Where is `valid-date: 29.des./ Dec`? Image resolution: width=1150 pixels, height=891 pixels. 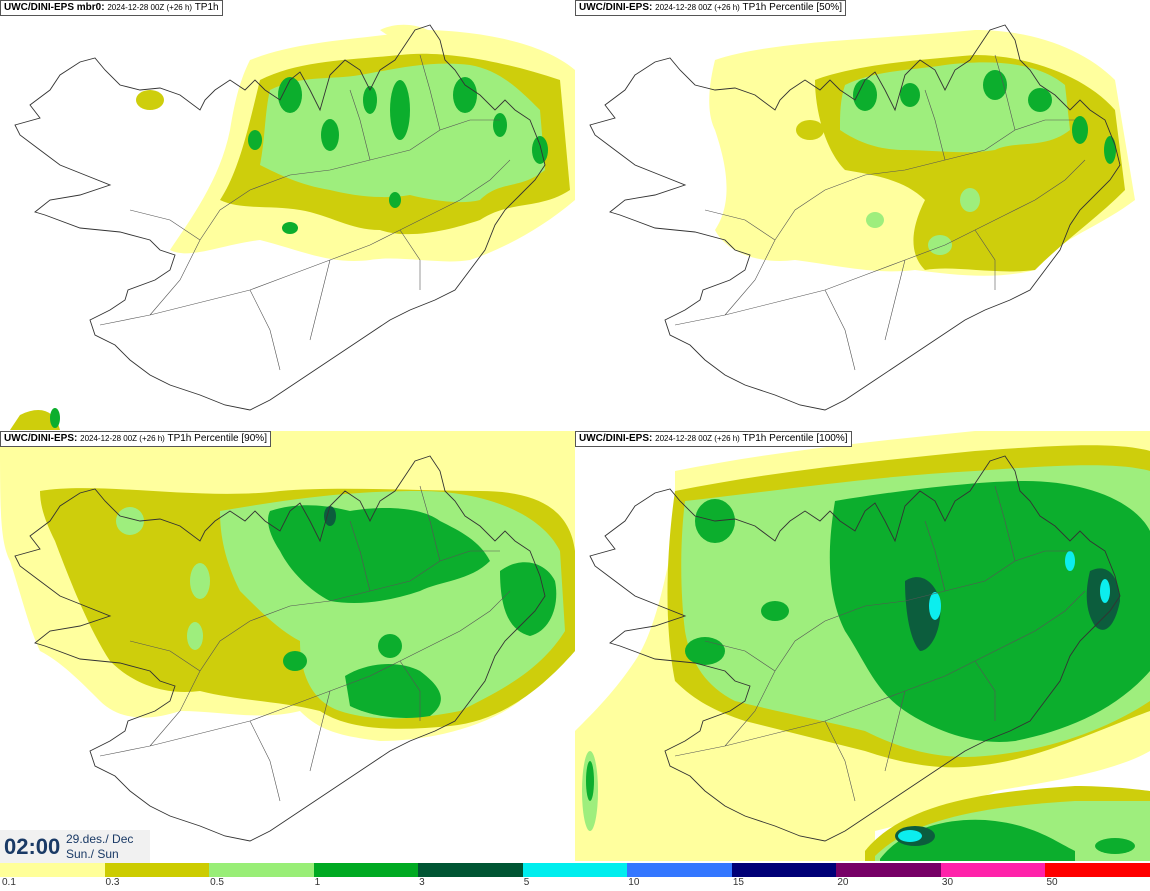 valid-date: 29.des./ Dec is located at coordinates (100, 839).